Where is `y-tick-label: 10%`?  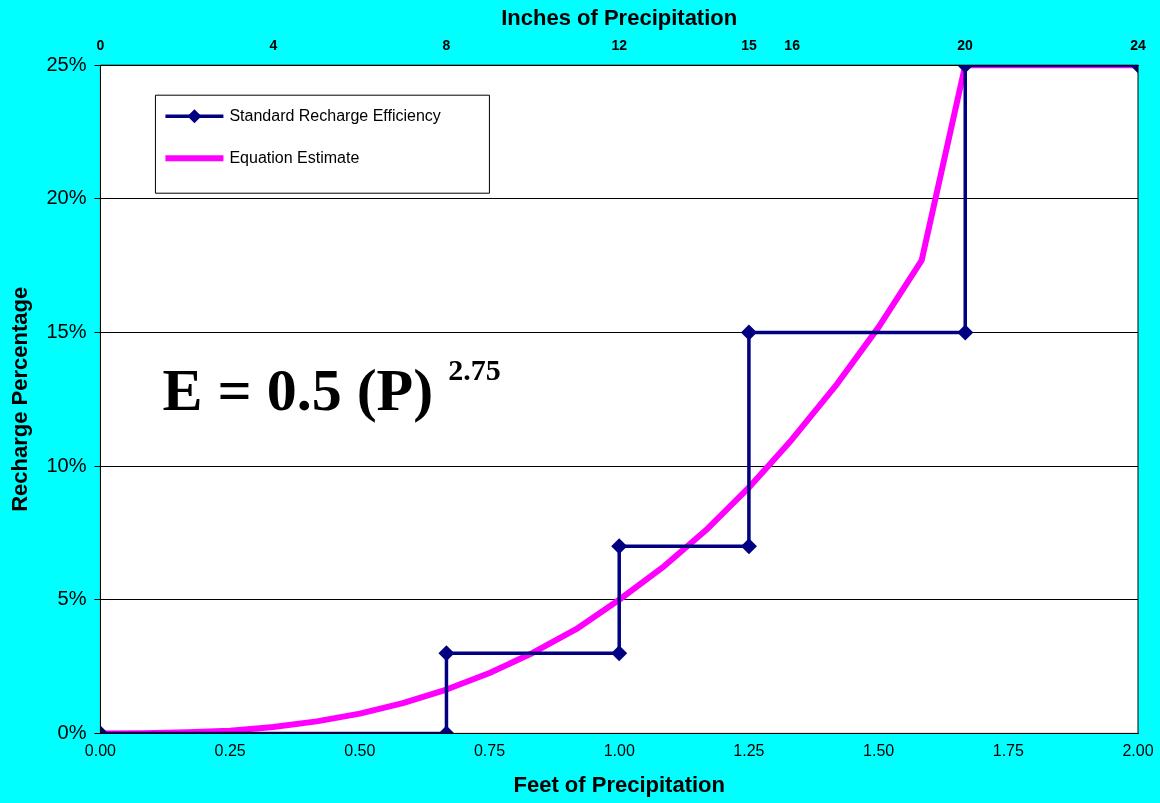 y-tick-label: 10% is located at coordinates (66, 464).